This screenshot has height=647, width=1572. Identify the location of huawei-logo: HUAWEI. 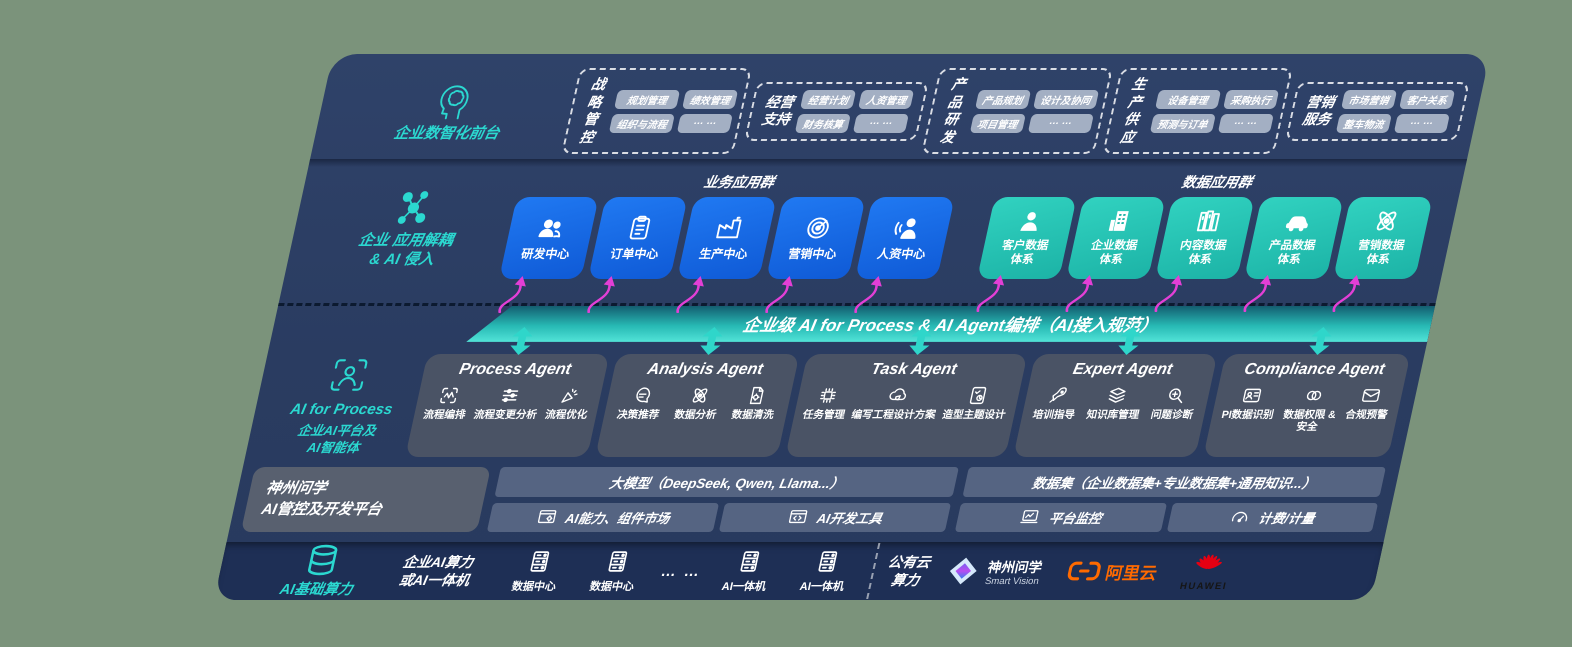
(1207, 571).